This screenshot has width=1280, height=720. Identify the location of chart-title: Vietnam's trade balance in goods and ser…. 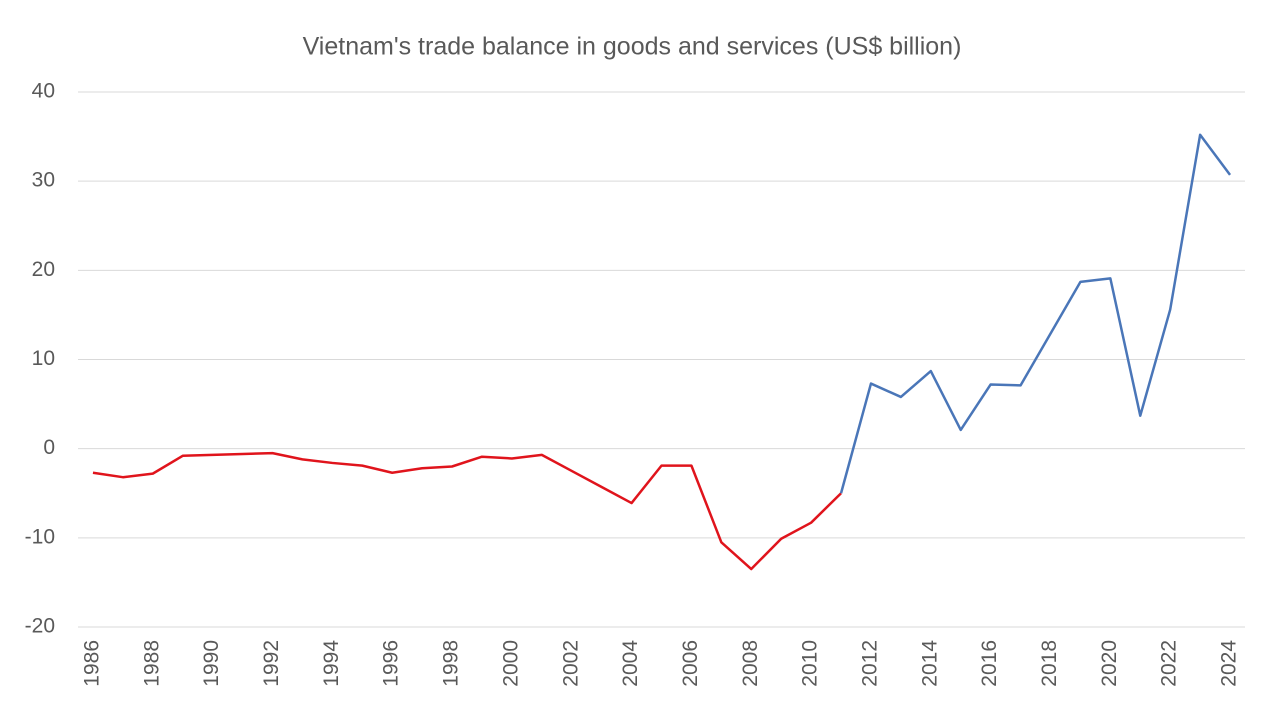
(632, 47).